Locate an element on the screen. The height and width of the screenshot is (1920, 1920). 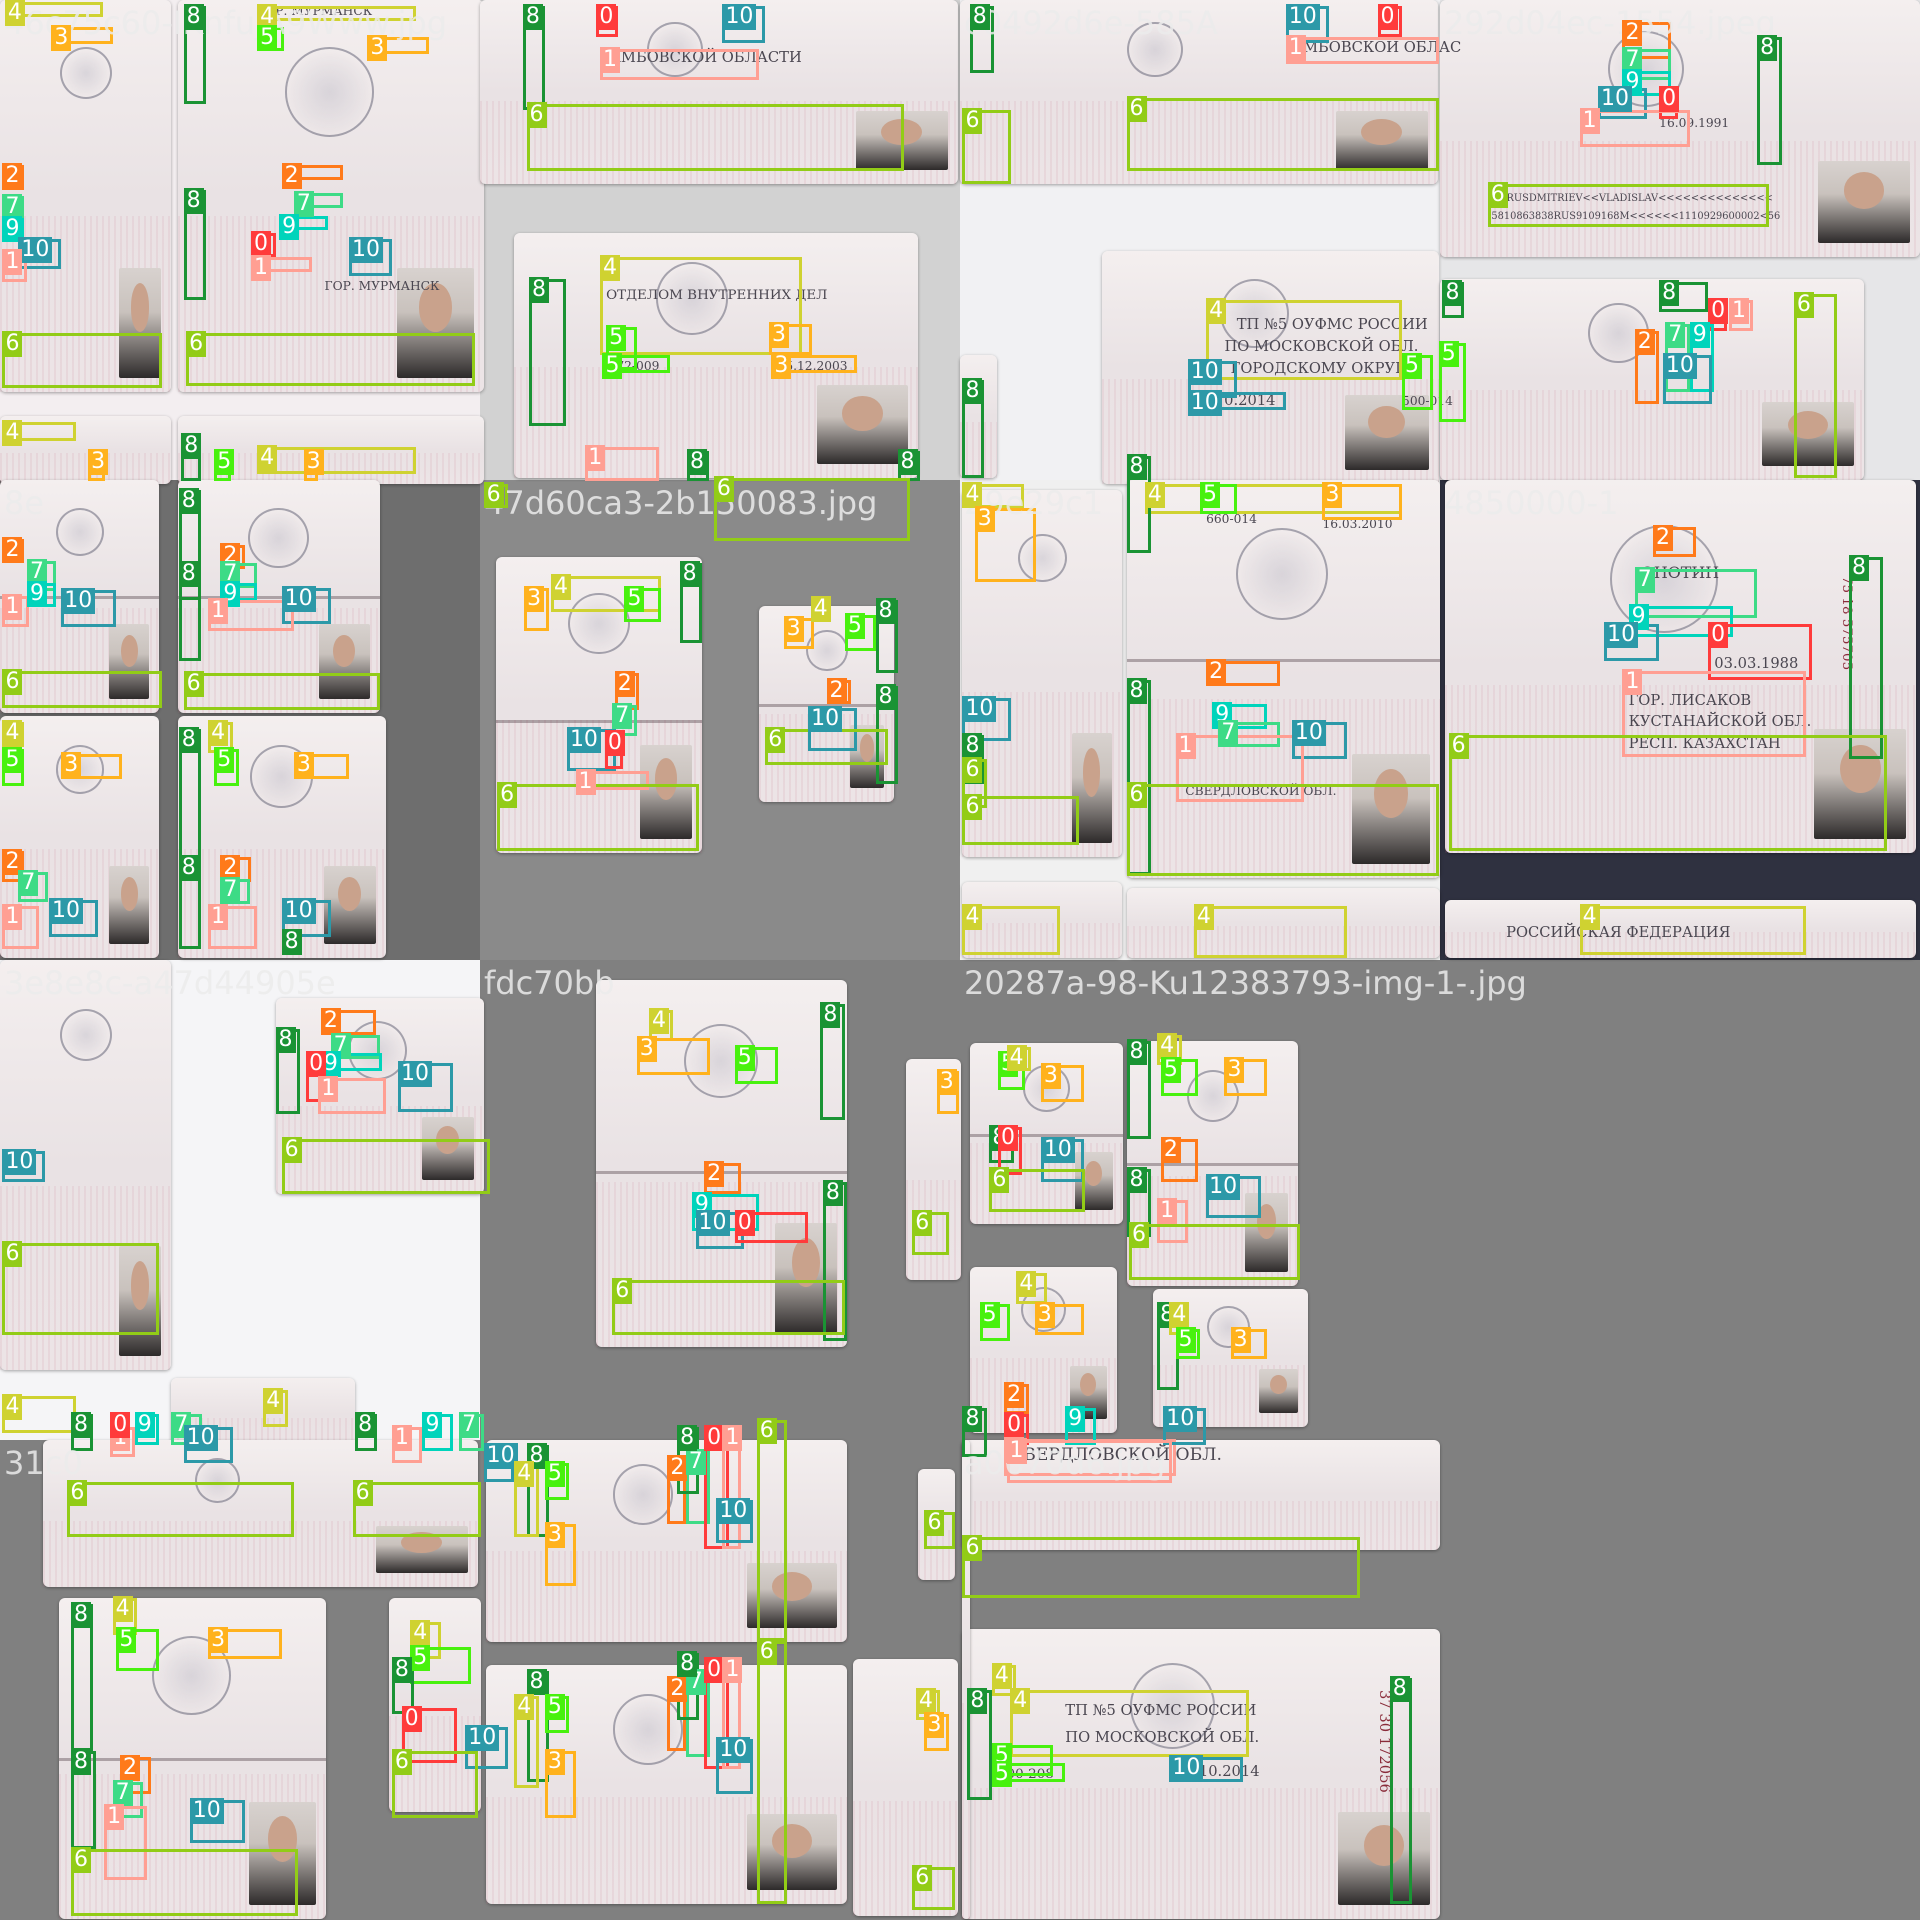
document-field-text: ОНОТИН is located at coordinates (1680, 573).